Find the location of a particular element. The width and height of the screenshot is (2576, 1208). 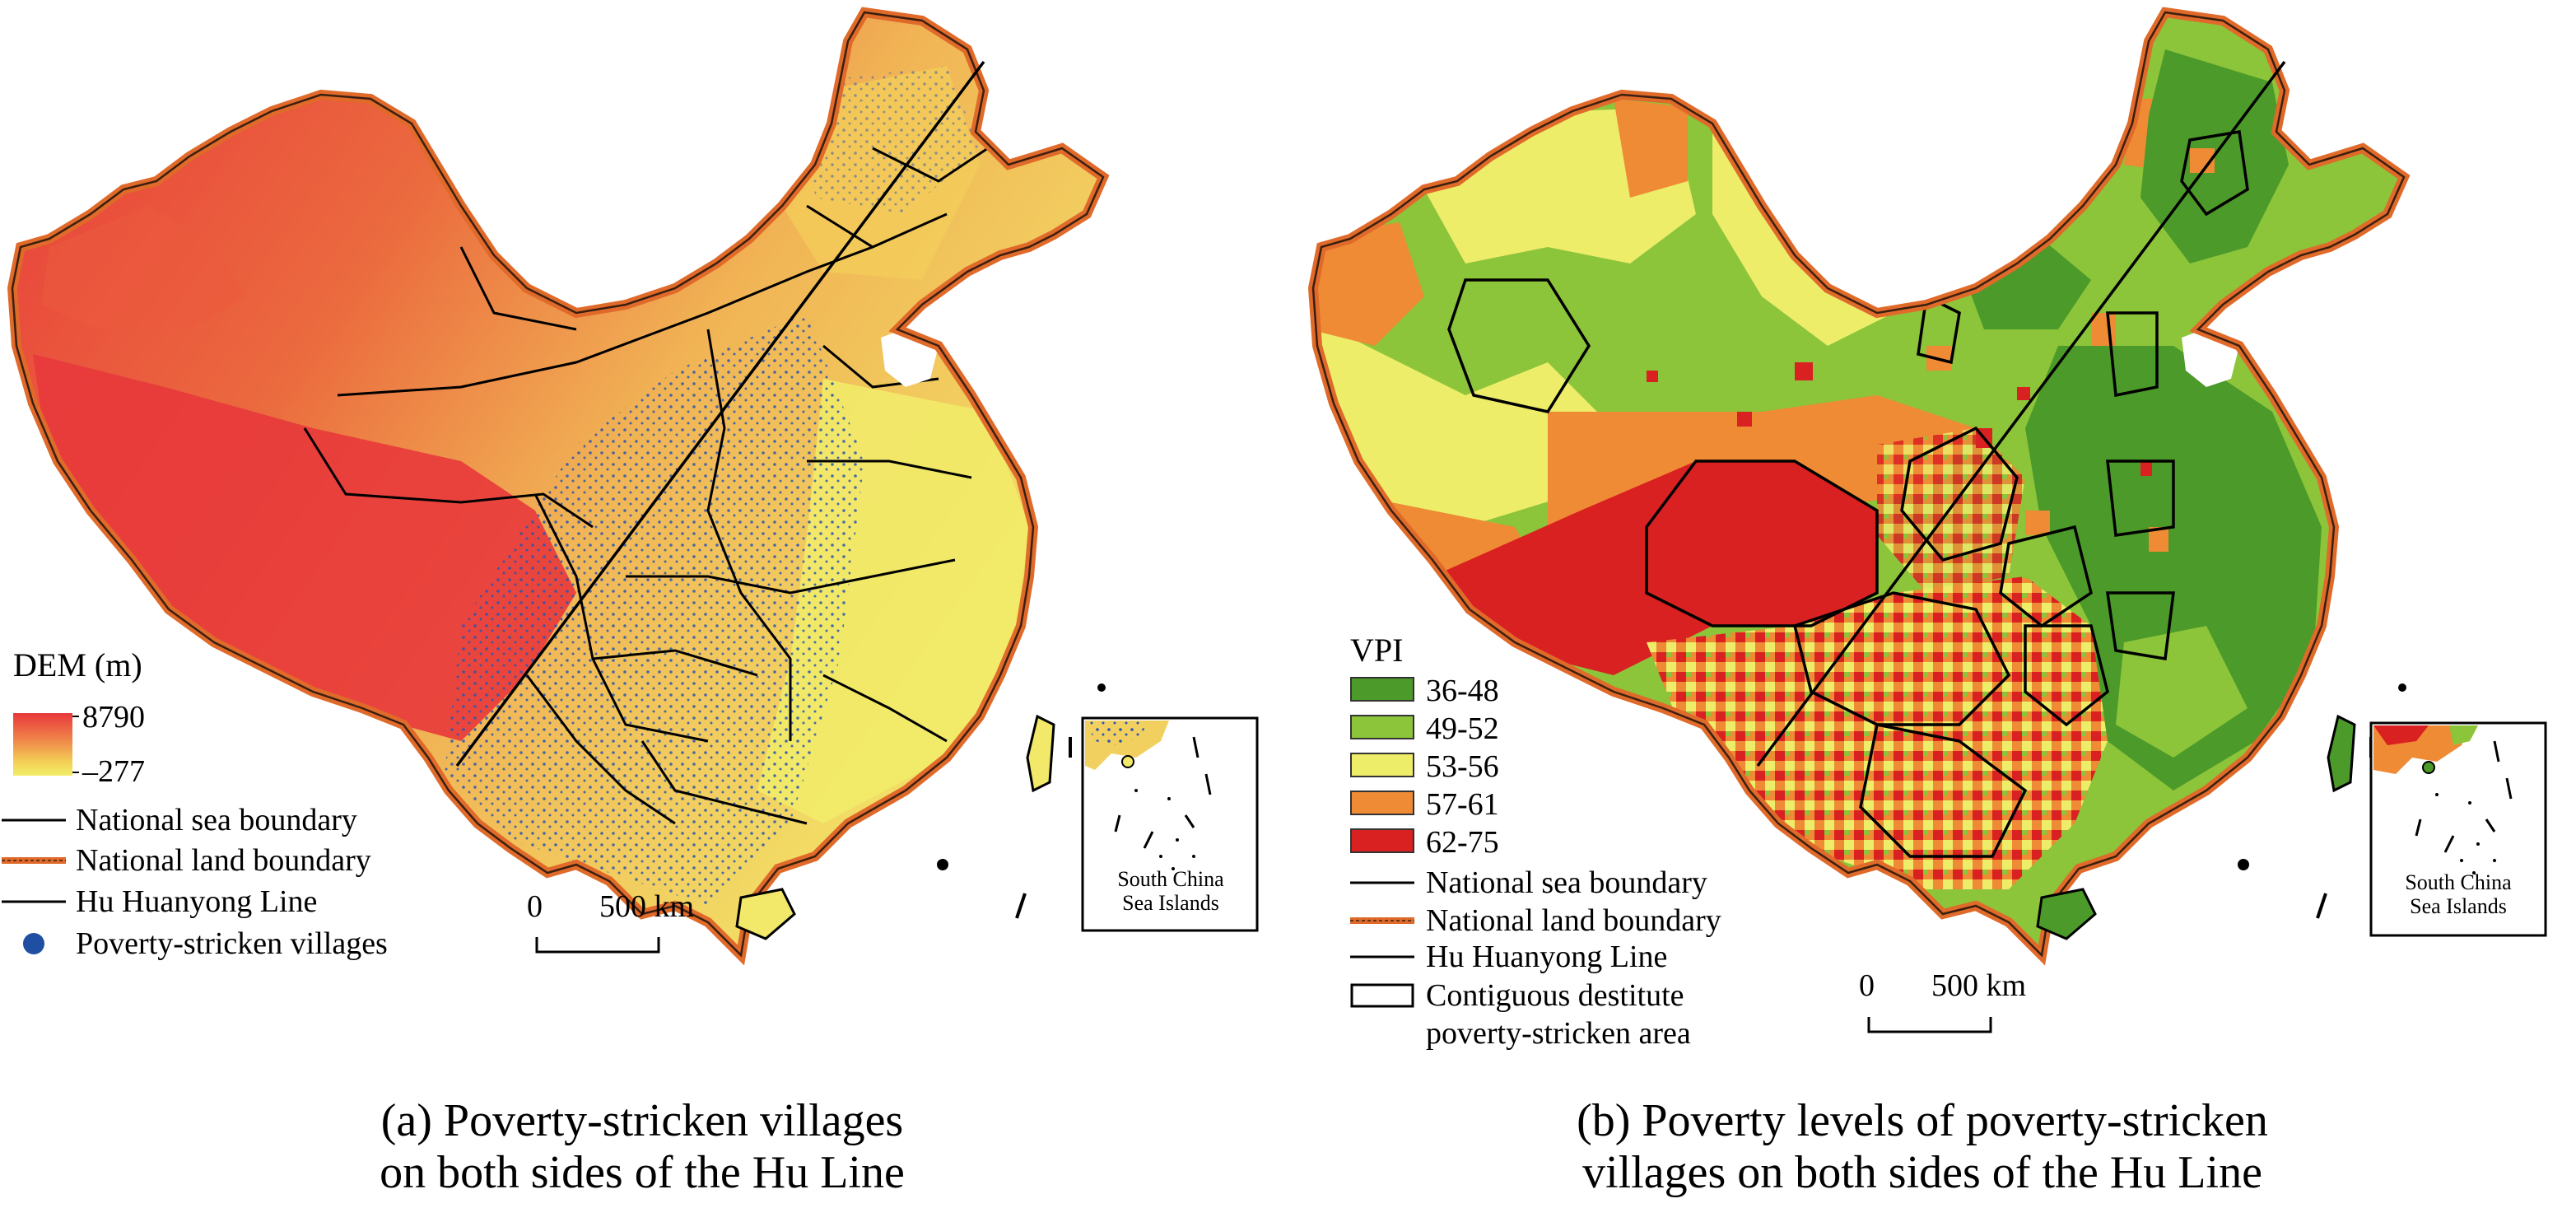

dem-legend-max: 8790 is located at coordinates (113, 717).